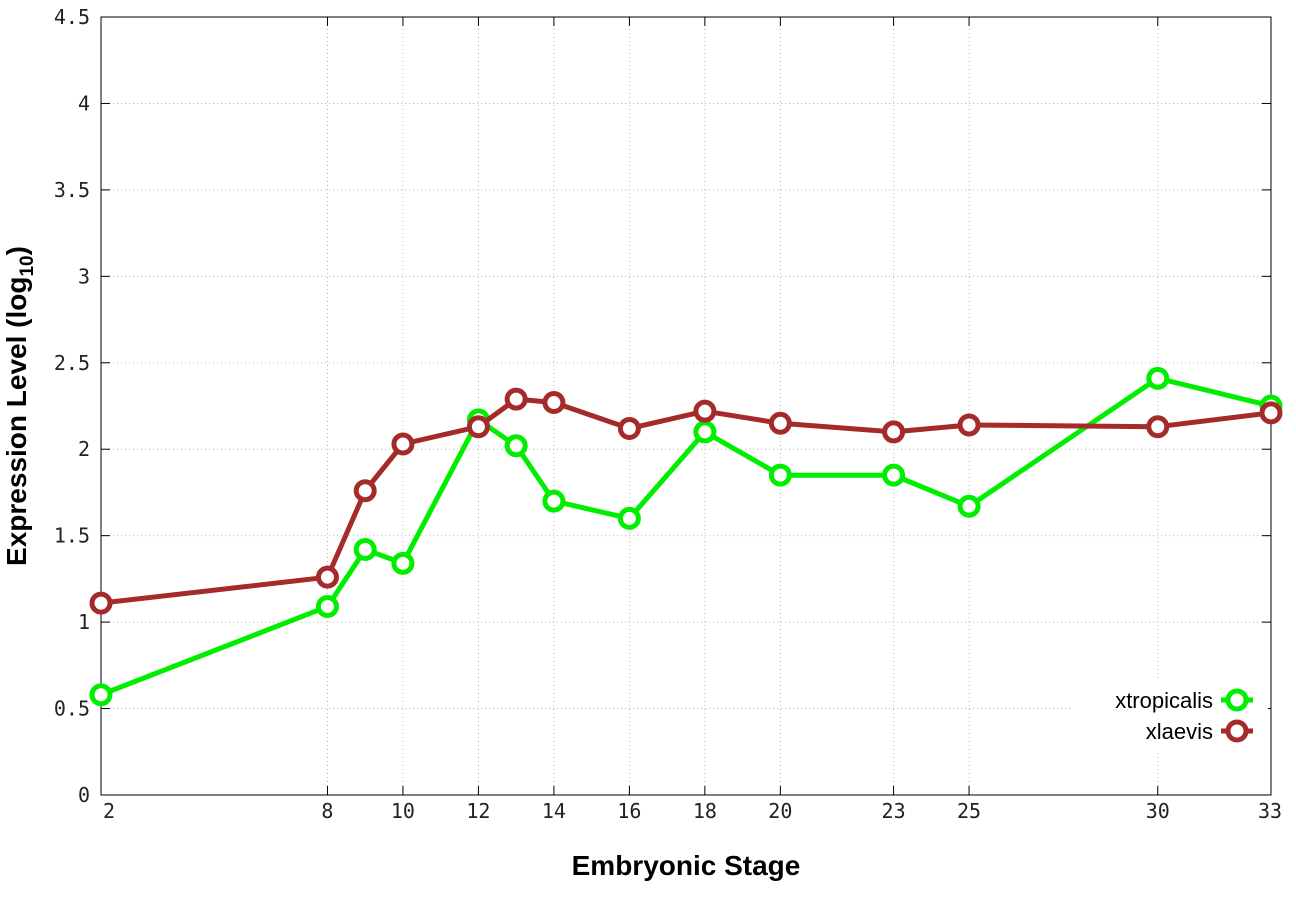 The width and height of the screenshot is (1296, 907). What do you see at coordinates (16, 250) in the screenshot?
I see `y-axis-title-suffix: )` at bounding box center [16, 250].